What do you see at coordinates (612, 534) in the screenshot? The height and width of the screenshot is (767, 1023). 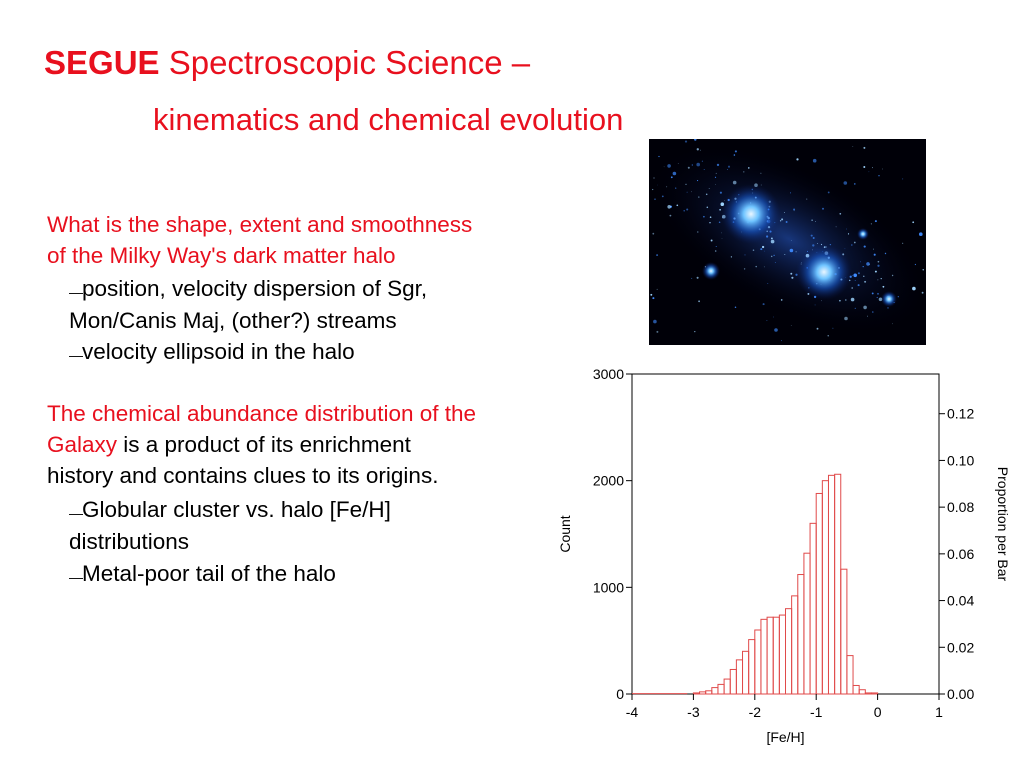 I see `y-axis-ticks: 0 1000 2000 3000` at bounding box center [612, 534].